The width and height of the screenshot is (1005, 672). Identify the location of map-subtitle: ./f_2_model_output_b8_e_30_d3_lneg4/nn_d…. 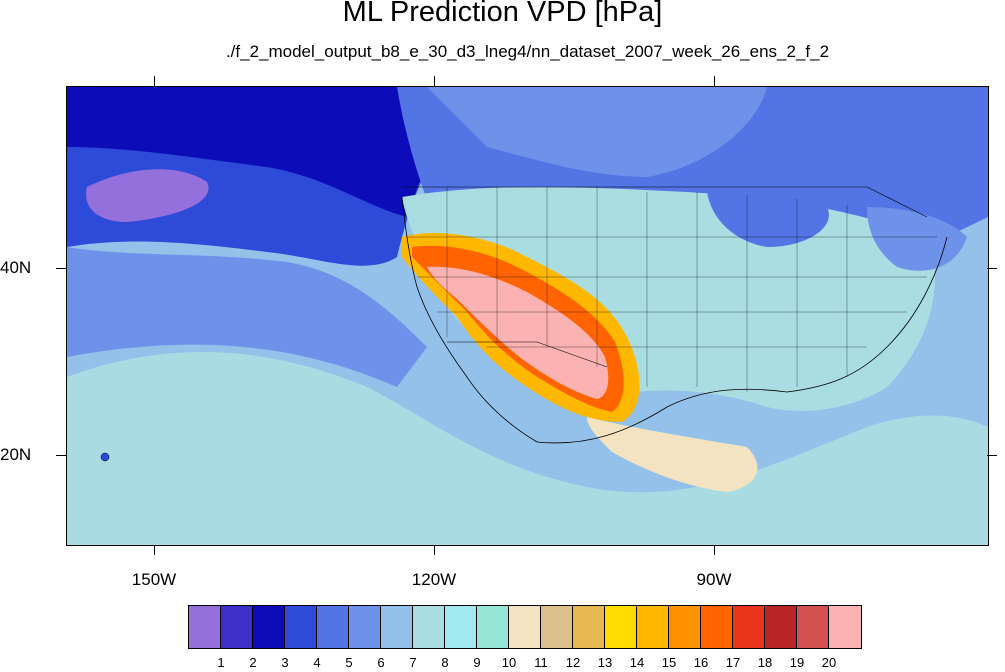
(527, 51).